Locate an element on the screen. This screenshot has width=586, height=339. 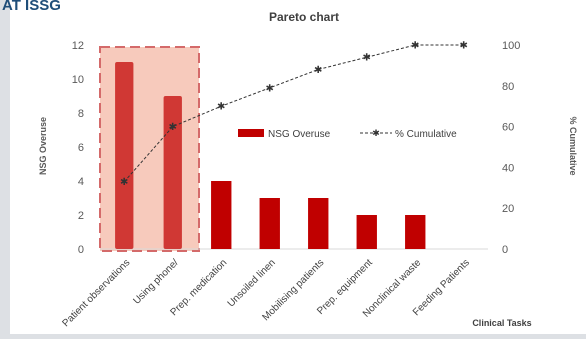
y2-tick-label: 80 is located at coordinates (508, 87).